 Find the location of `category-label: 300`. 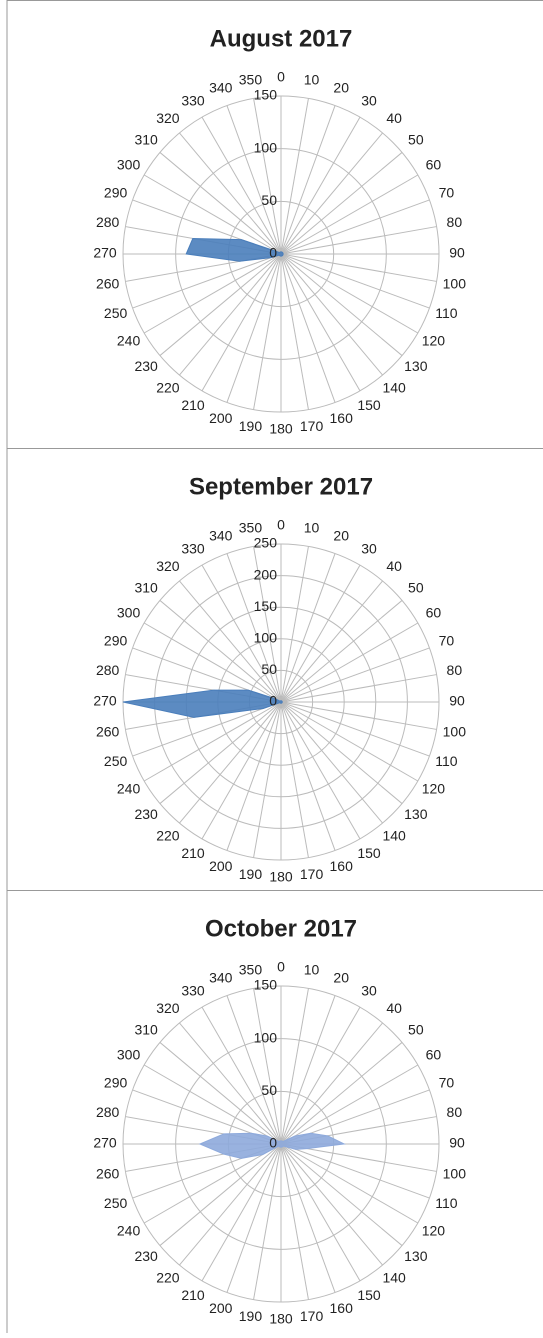

category-label: 300 is located at coordinates (129, 165).